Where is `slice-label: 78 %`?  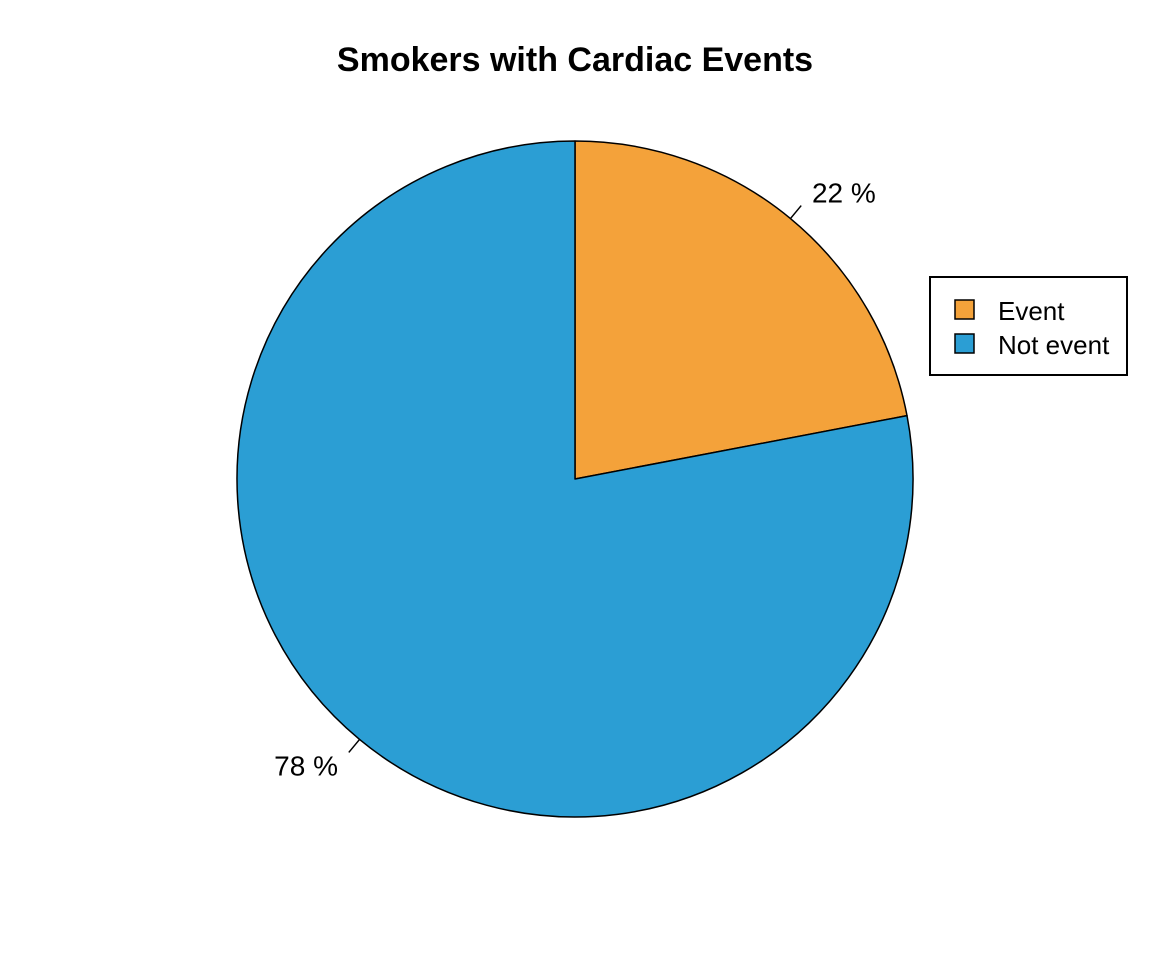 slice-label: 78 % is located at coordinates (306, 765).